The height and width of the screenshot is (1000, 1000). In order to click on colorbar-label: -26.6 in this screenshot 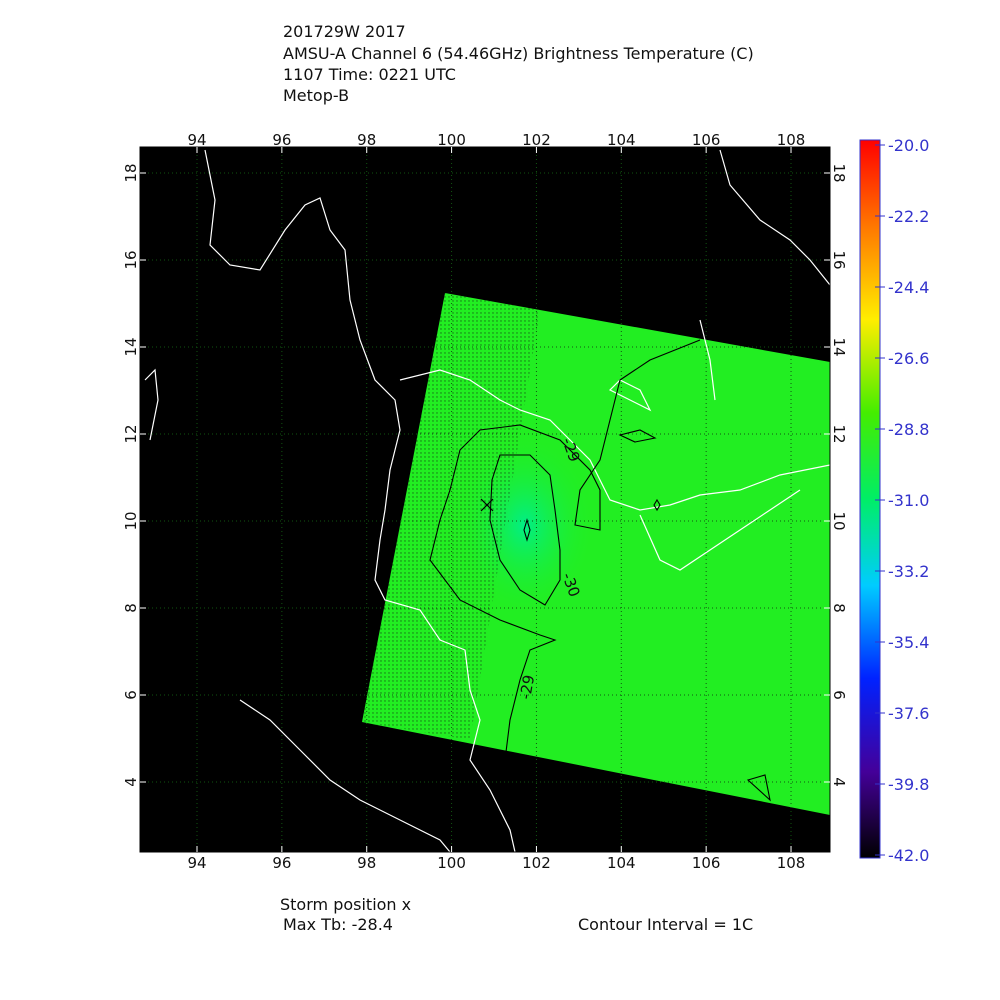, I will do `click(908, 358)`.